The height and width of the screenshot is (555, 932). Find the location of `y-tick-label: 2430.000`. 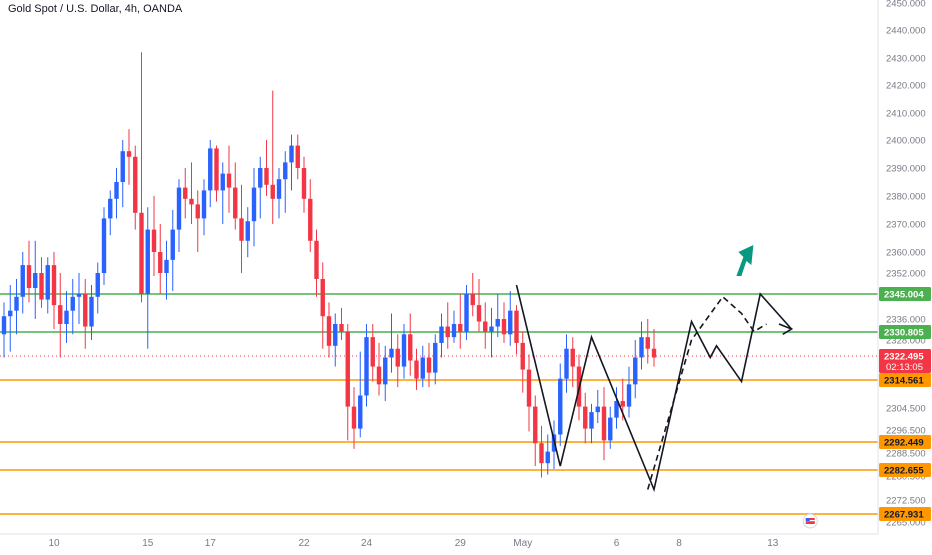

y-tick-label: 2430.000 is located at coordinates (906, 59).